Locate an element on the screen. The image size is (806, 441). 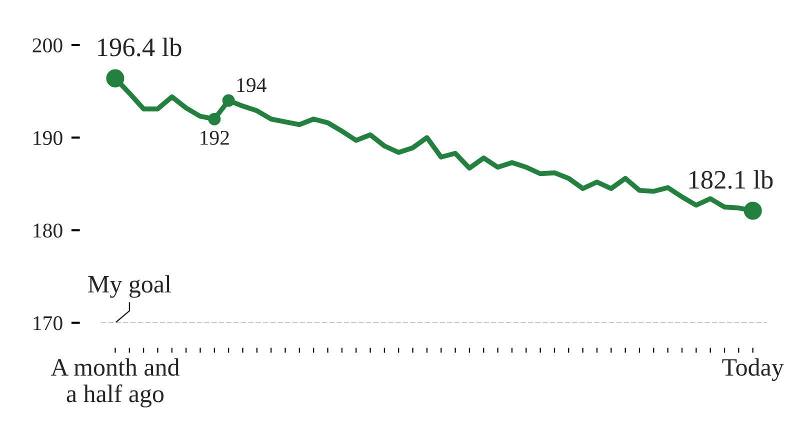
data-label: 196.4 lb is located at coordinates (140, 47).